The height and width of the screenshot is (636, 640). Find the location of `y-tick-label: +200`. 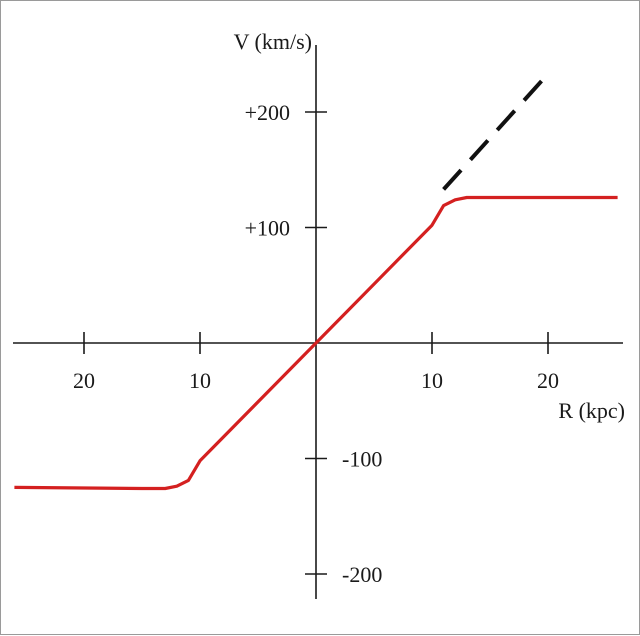

y-tick-label: +200 is located at coordinates (267, 112).